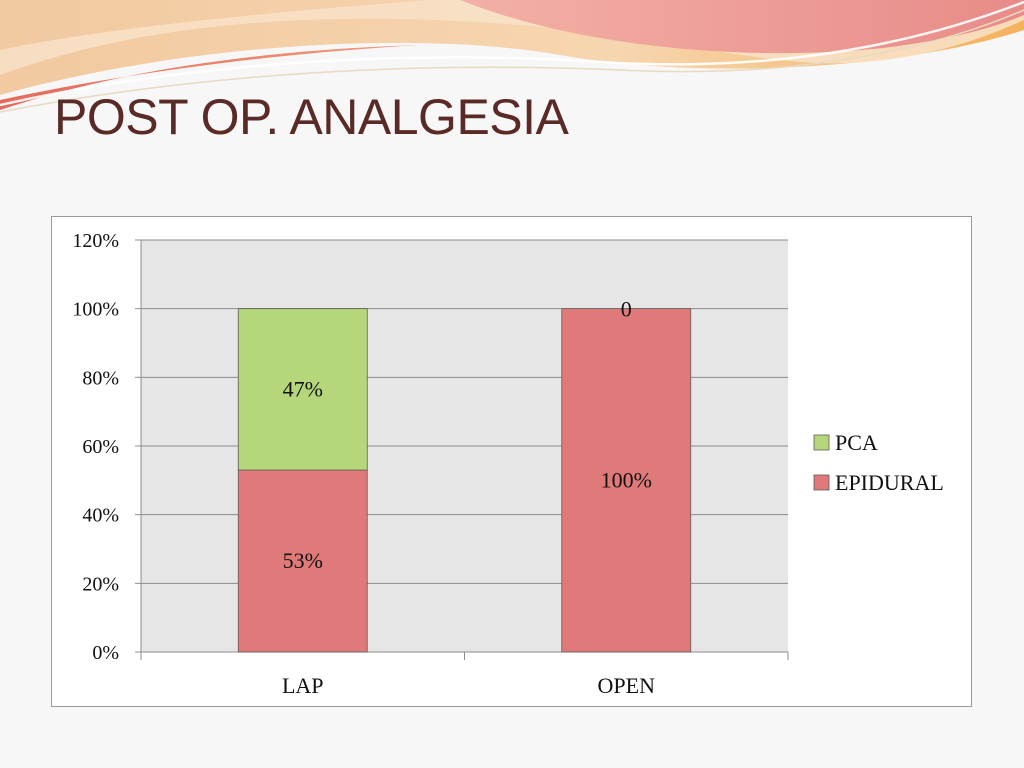 This screenshot has width=1024, height=768. I want to click on data-label-epidural-open: 100%, so click(626, 479).